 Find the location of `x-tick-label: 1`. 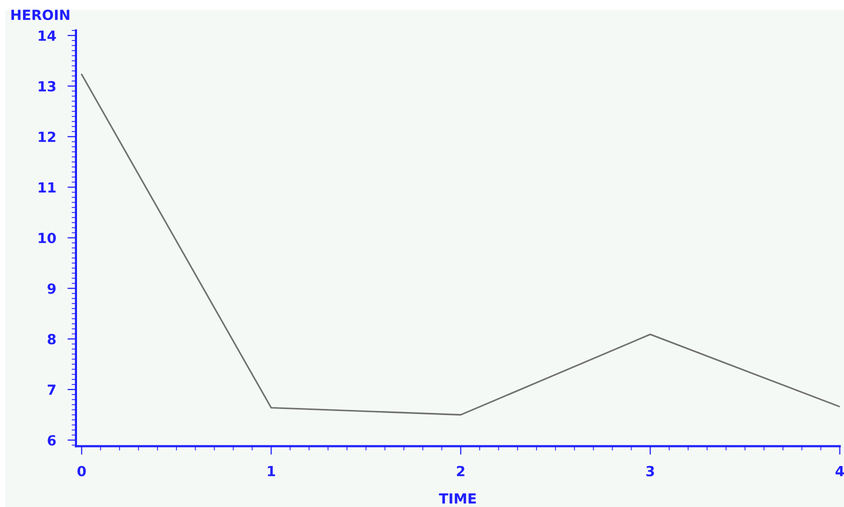

x-tick-label: 1 is located at coordinates (272, 471).